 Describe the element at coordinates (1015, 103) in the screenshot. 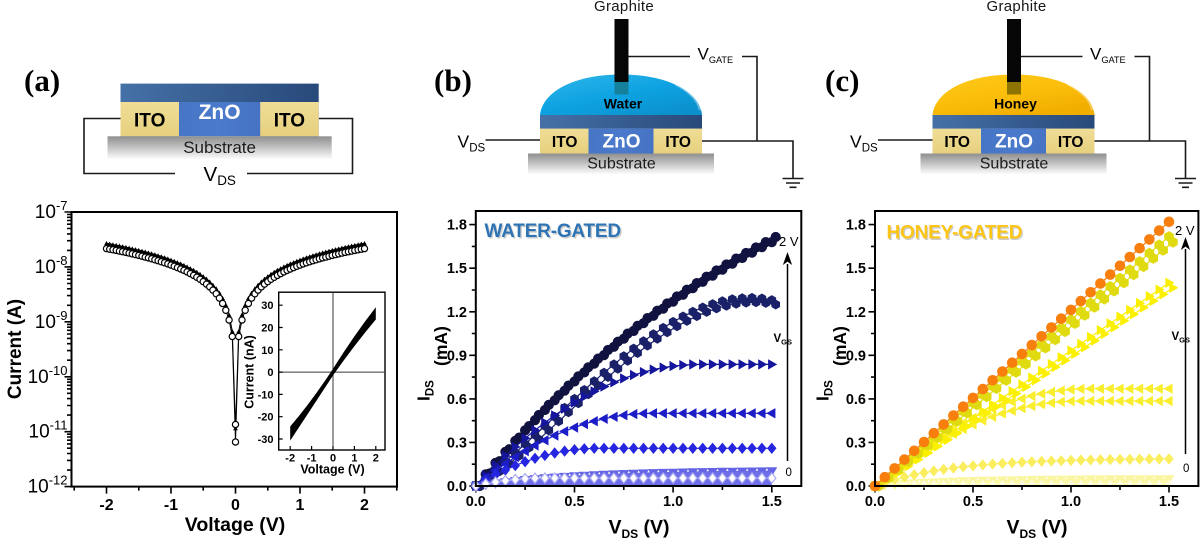

I see `svg-text: Honey` at that location.